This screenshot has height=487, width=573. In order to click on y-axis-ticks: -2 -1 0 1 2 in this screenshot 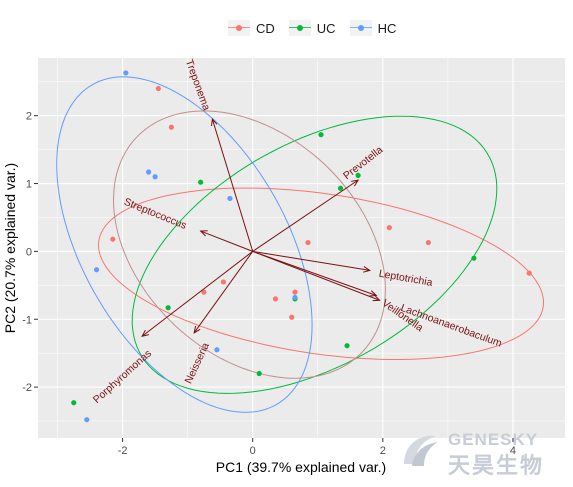, I will do `click(30, 252)`.